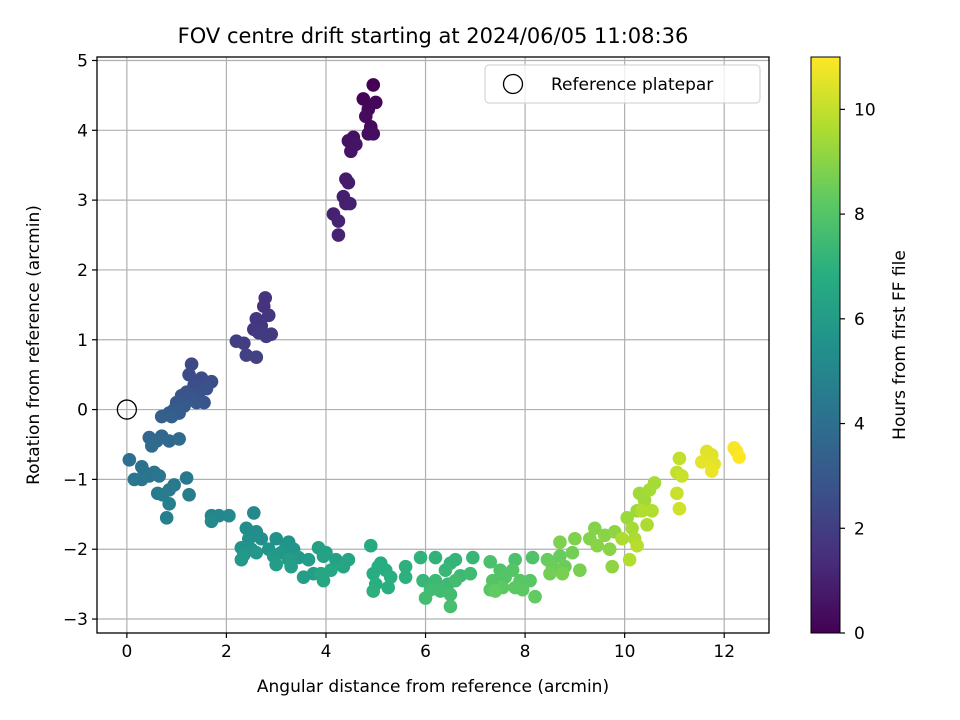  I want to click on y-tick-label: −2, so click(75, 550).